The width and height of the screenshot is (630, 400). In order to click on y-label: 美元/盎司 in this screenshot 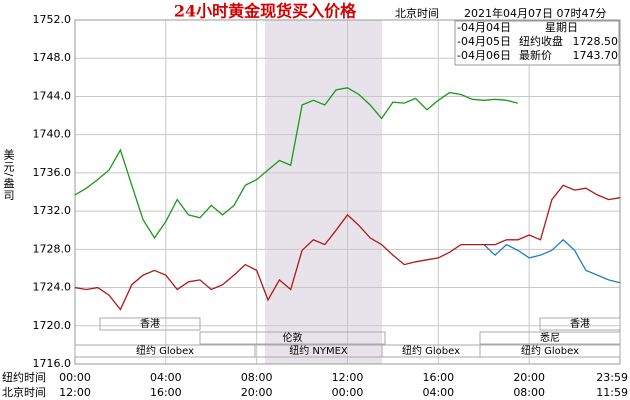, I will do `click(8, 174)`.